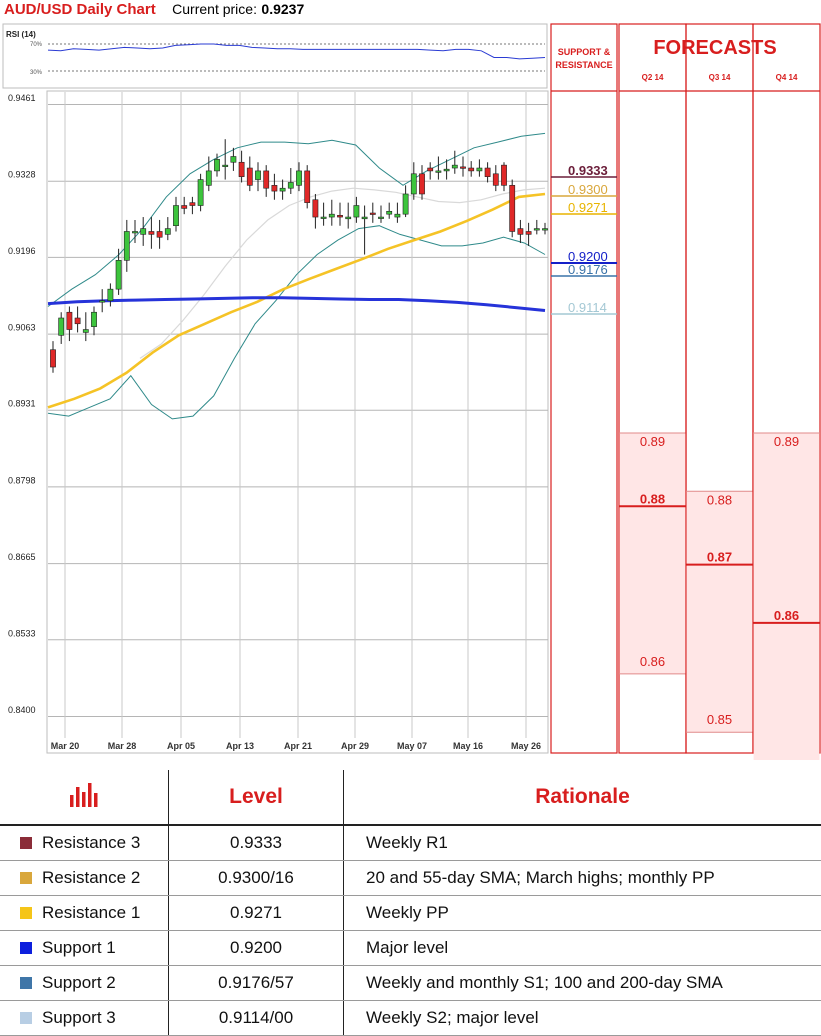  I want to click on level-name-cell: Resistance 3, so click(84, 843).